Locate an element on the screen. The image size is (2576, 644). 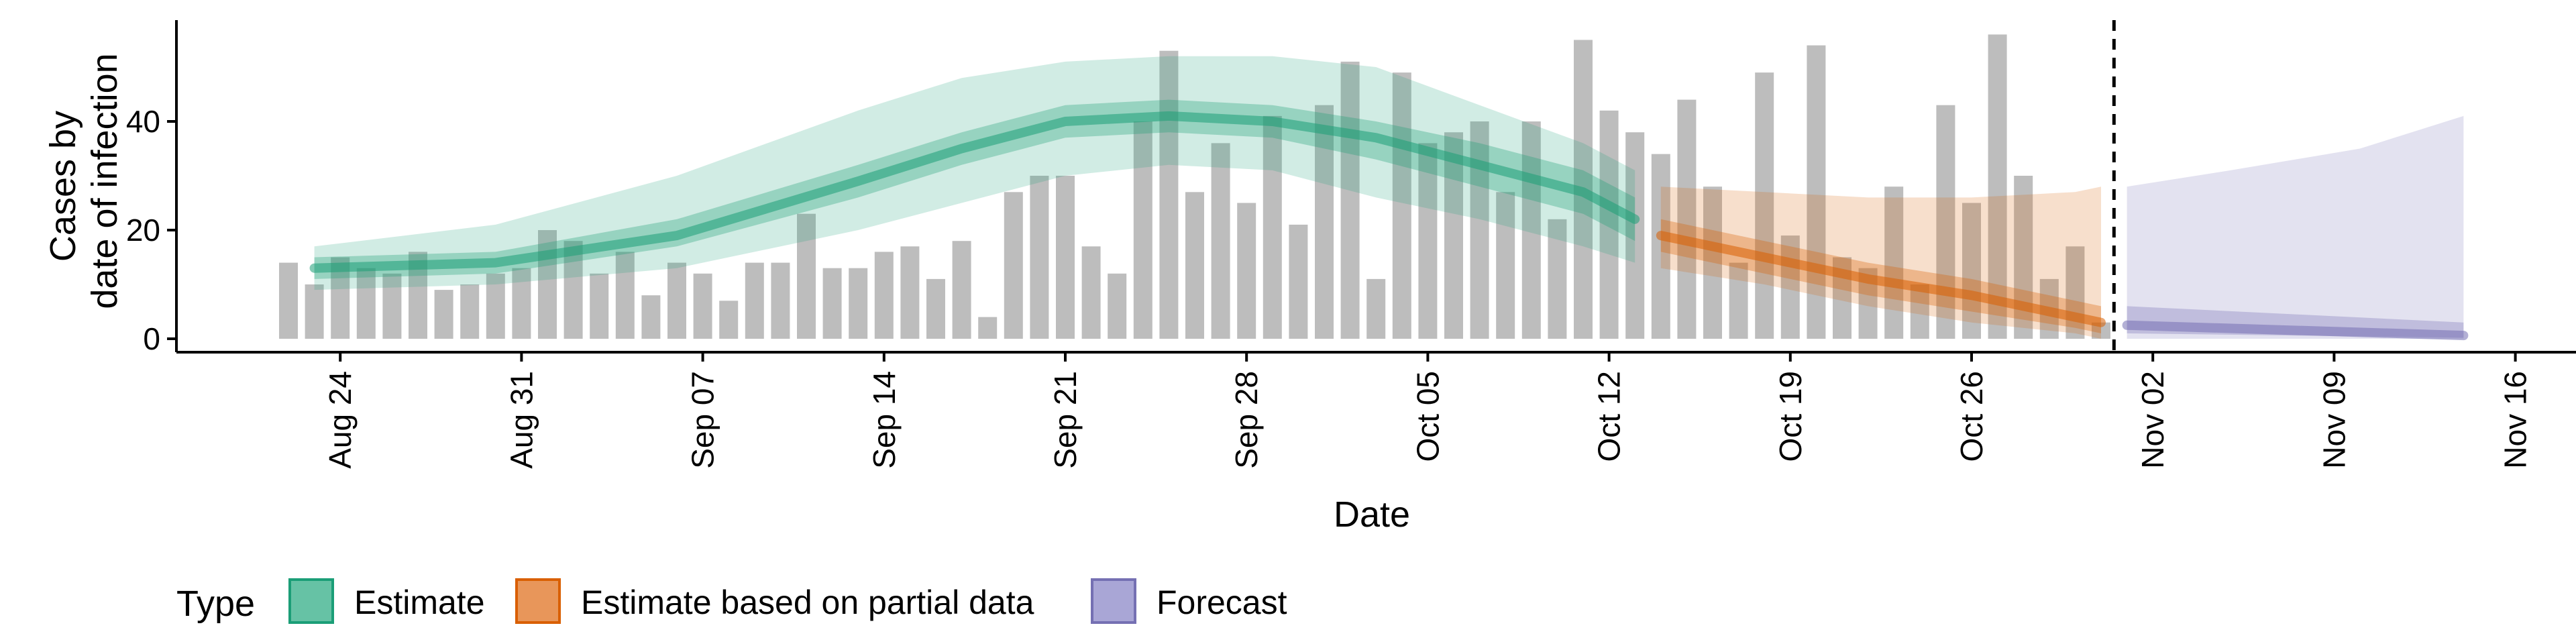
x-tick-label: Nov 16 is located at coordinates (2515, 420).